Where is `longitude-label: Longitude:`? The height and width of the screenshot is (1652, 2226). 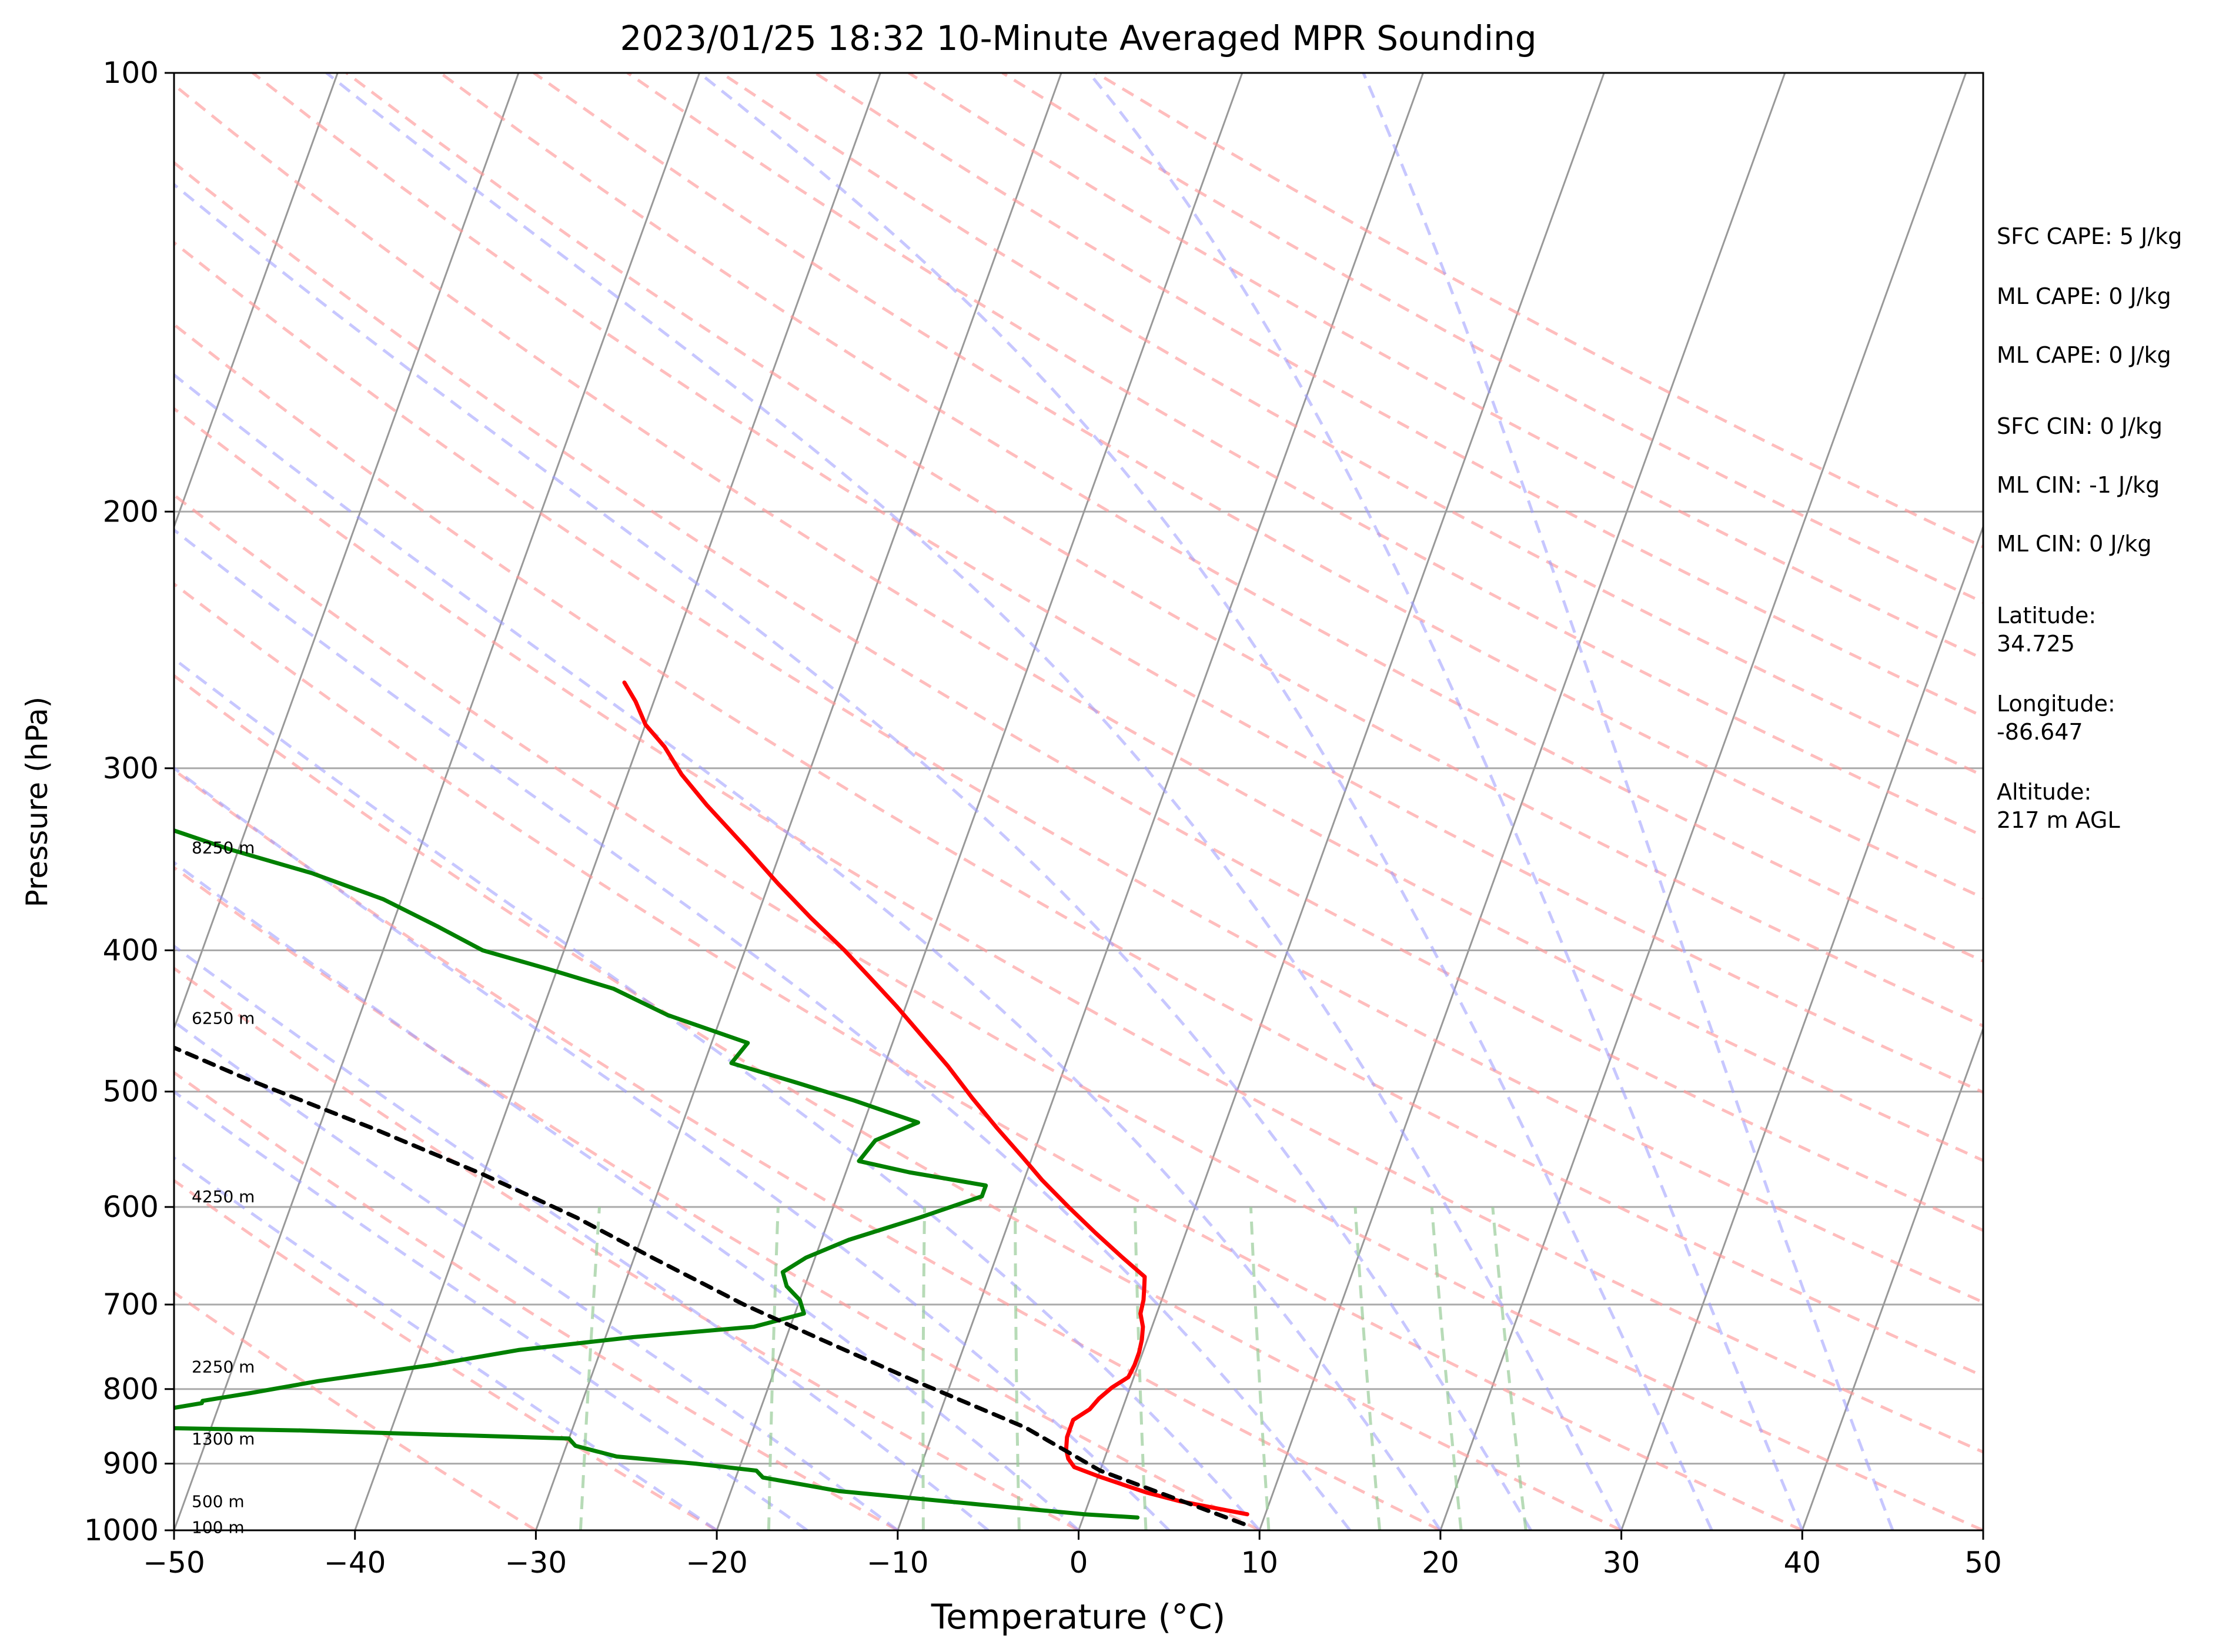 longitude-label: Longitude: is located at coordinates (2056, 704).